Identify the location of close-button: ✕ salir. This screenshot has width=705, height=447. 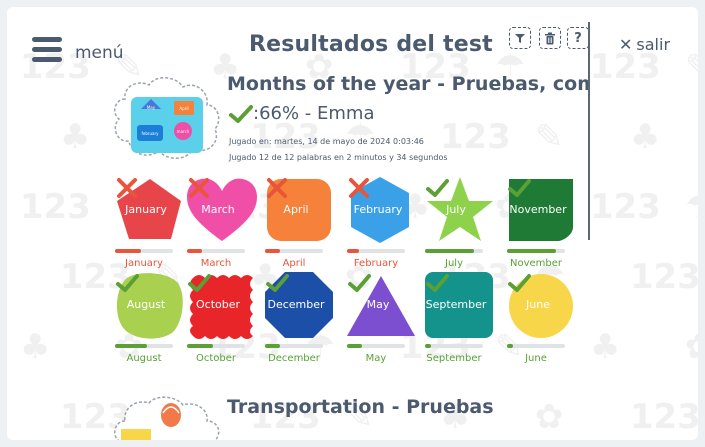
(644, 44).